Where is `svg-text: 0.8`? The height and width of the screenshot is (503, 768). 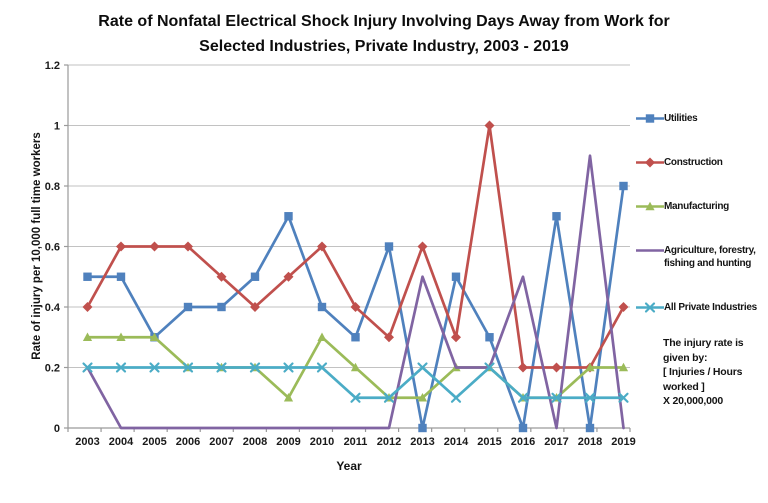 svg-text: 0.8 is located at coordinates (52, 187).